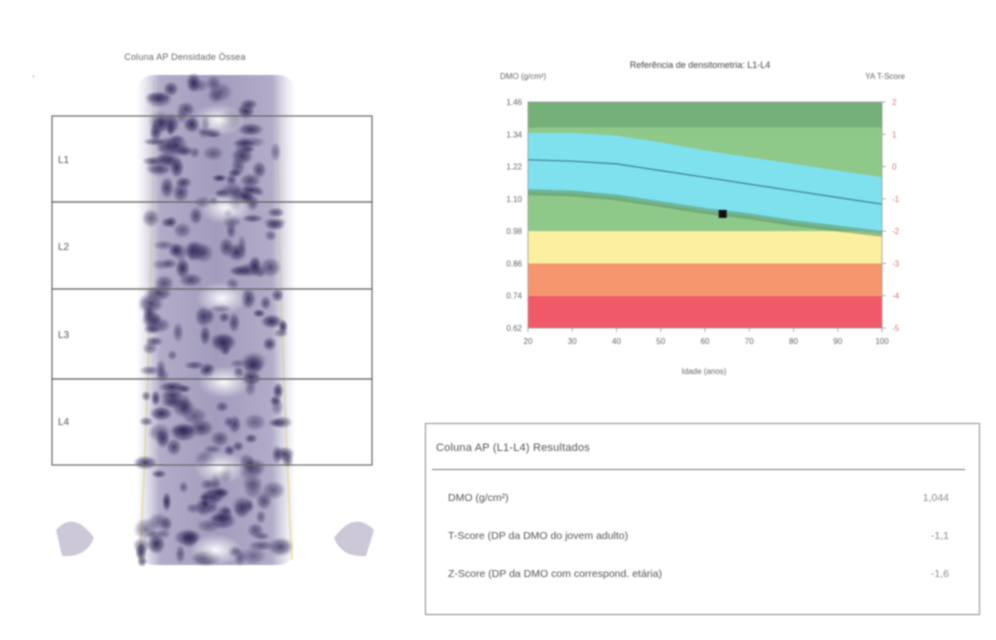 This screenshot has height=640, width=996. What do you see at coordinates (837, 341) in the screenshot?
I see `x-tick-label: 90` at bounding box center [837, 341].